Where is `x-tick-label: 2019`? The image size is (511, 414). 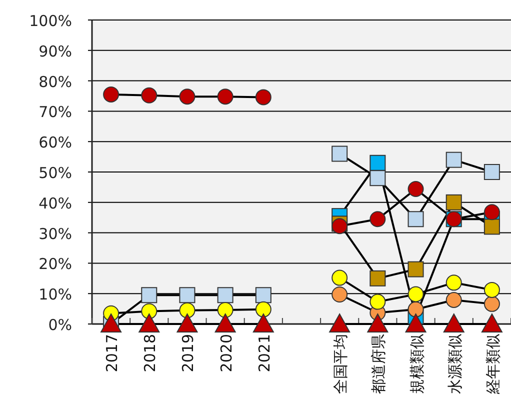 x-tick-label: 2019 is located at coordinates (188, 353).